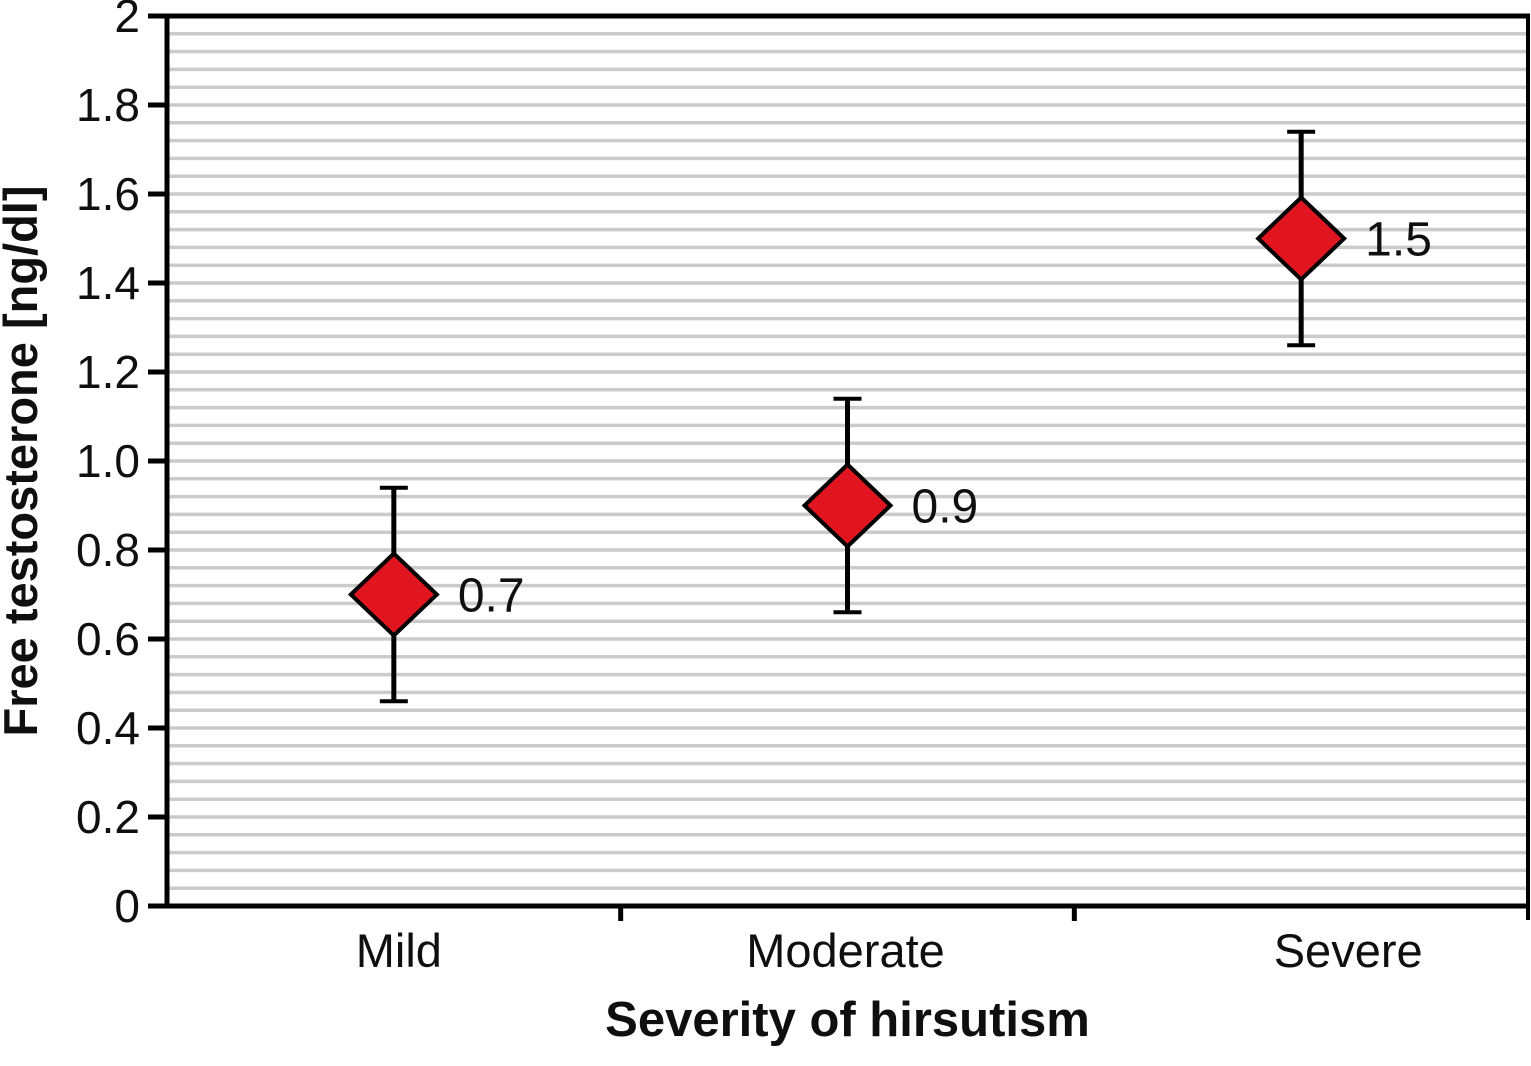  I want to click on y-tick-label: 0.8, so click(108, 550).